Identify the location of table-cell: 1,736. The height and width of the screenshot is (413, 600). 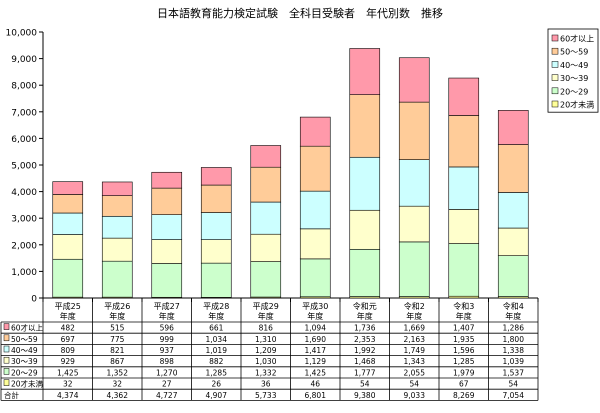
(365, 328).